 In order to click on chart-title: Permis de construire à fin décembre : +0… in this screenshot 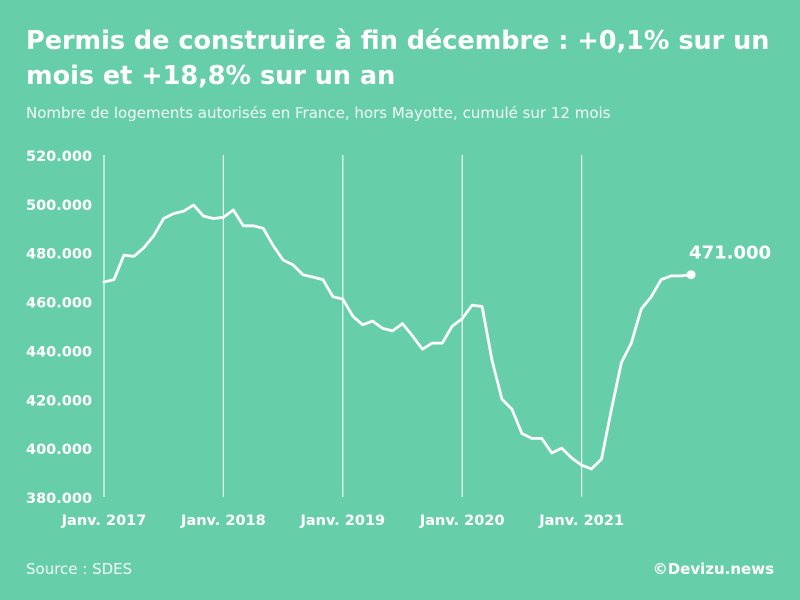, I will do `click(398, 58)`.